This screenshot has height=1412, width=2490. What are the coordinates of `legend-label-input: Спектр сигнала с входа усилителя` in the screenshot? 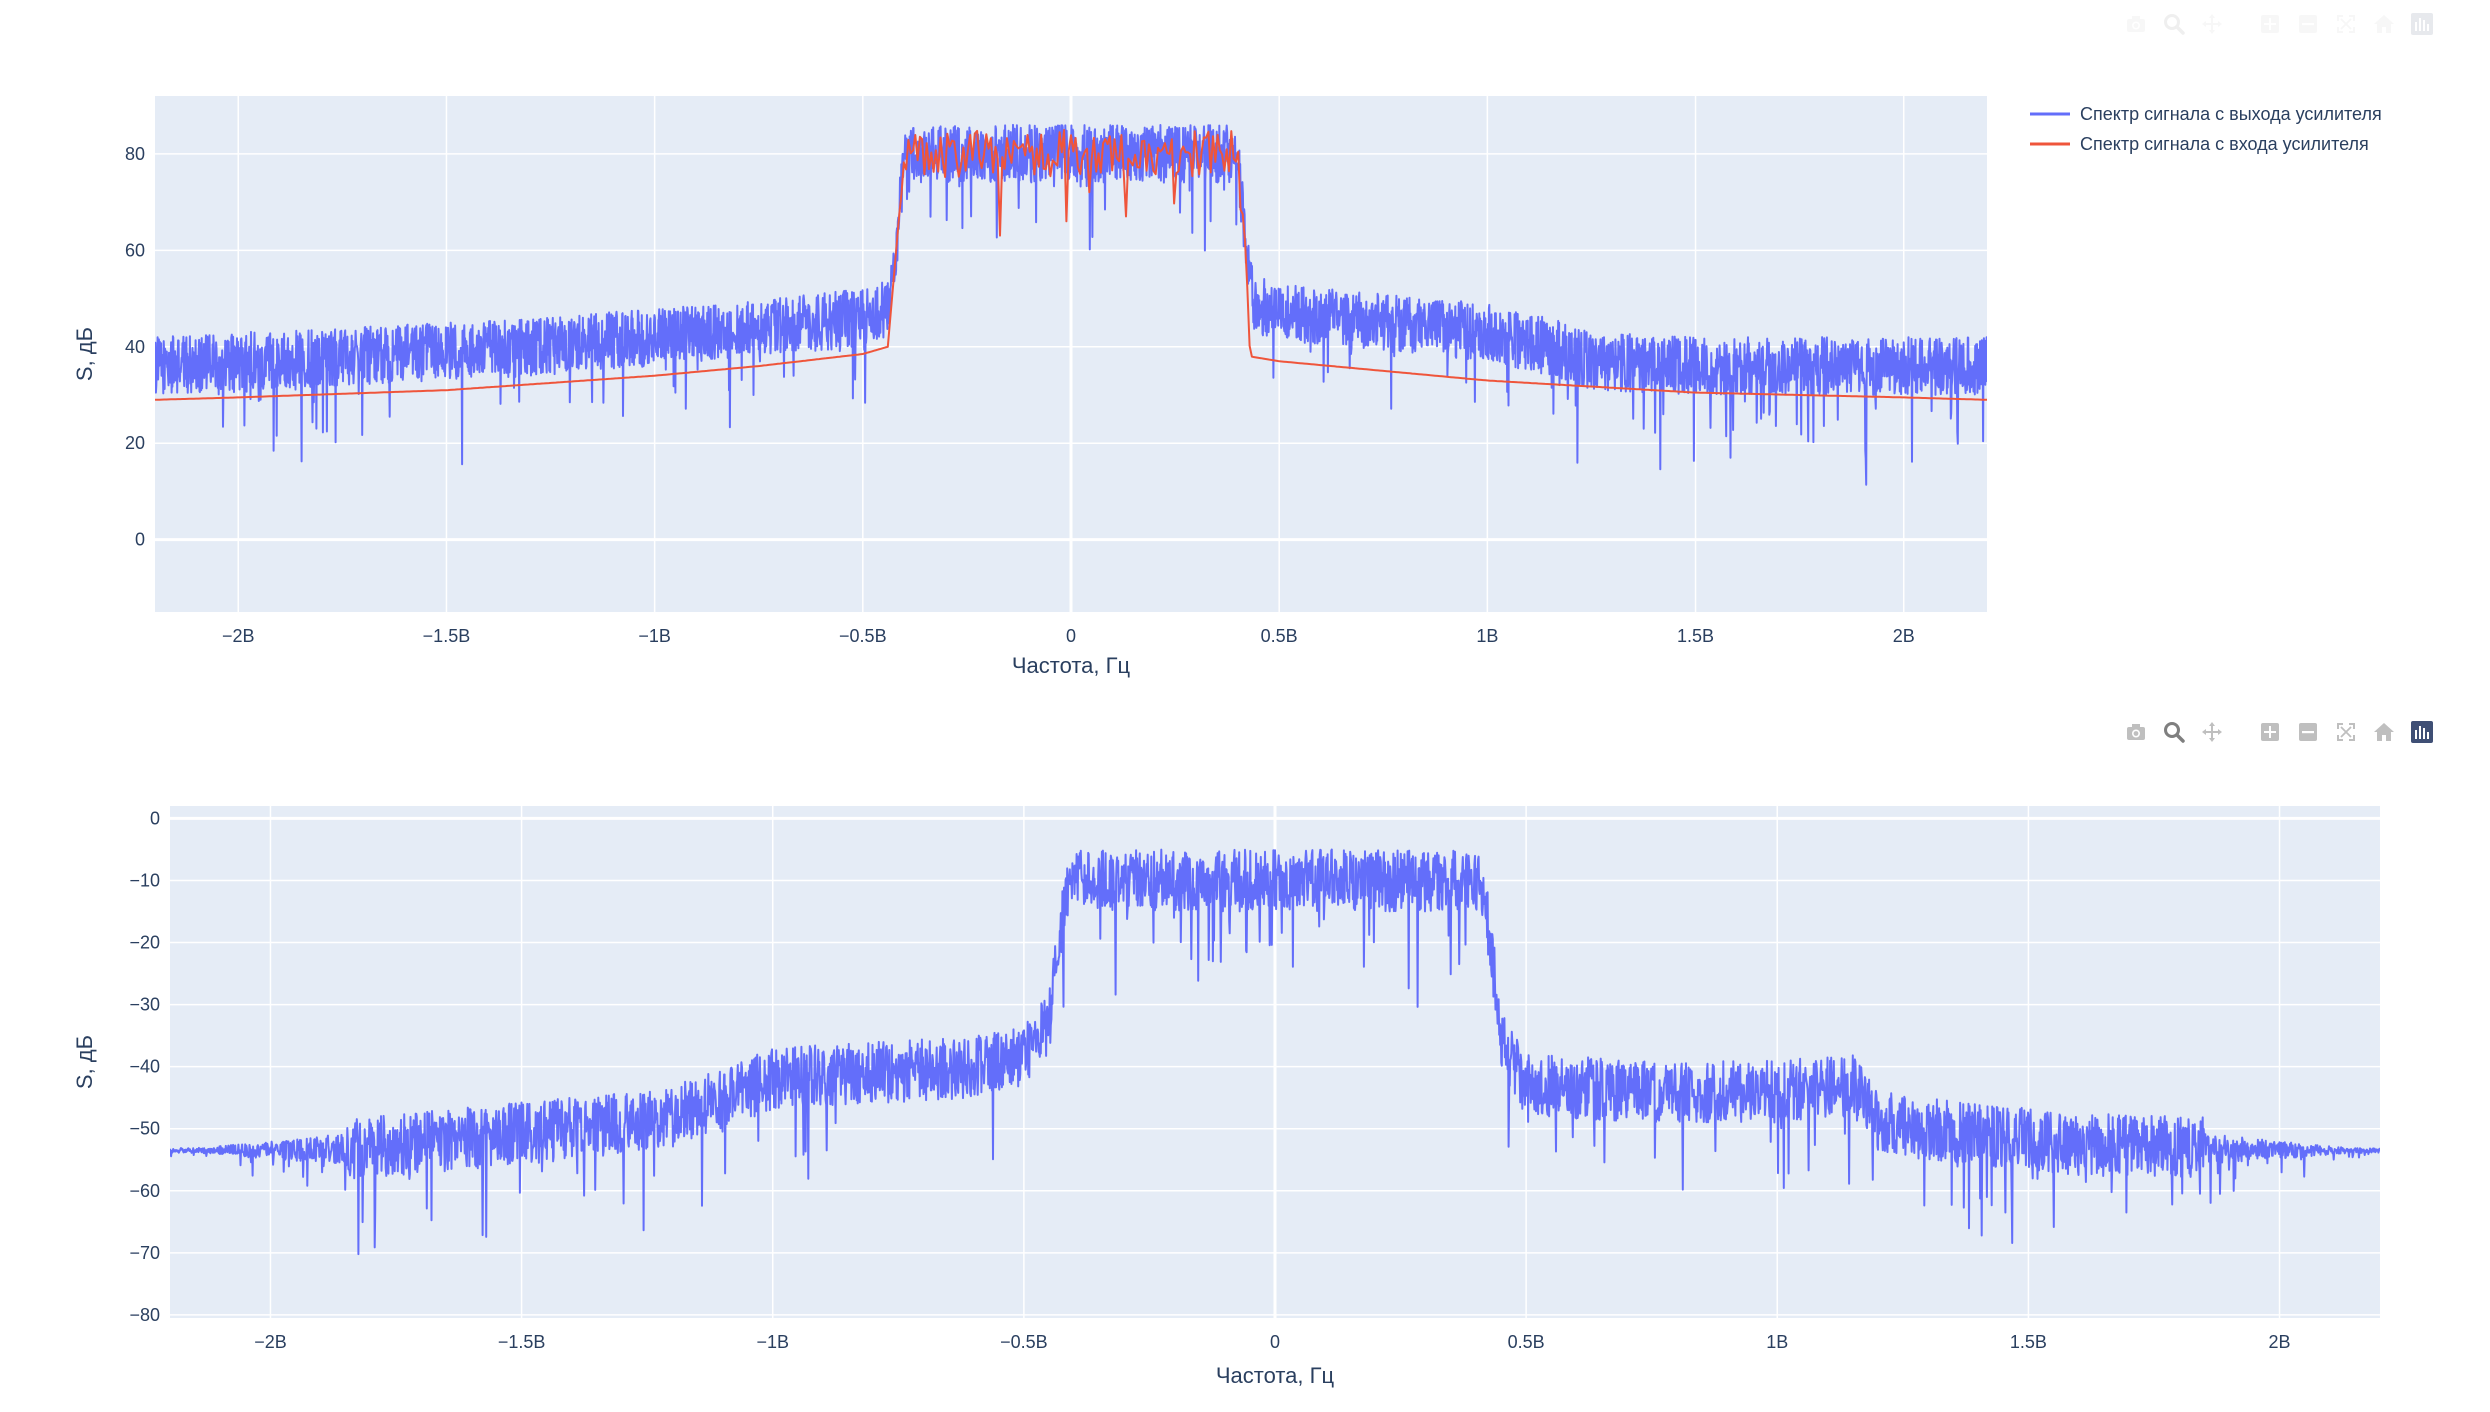 It's located at (2224, 144).